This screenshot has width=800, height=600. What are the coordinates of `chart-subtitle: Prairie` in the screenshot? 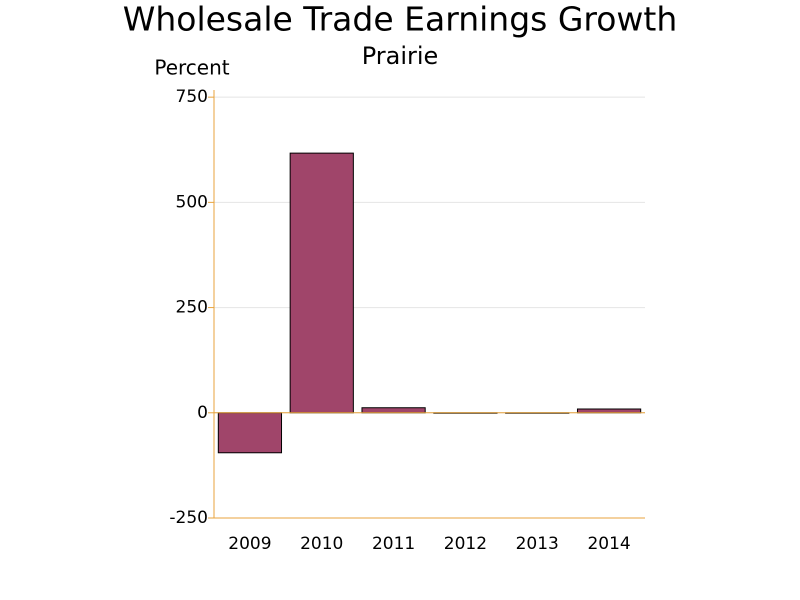 It's located at (400, 56).